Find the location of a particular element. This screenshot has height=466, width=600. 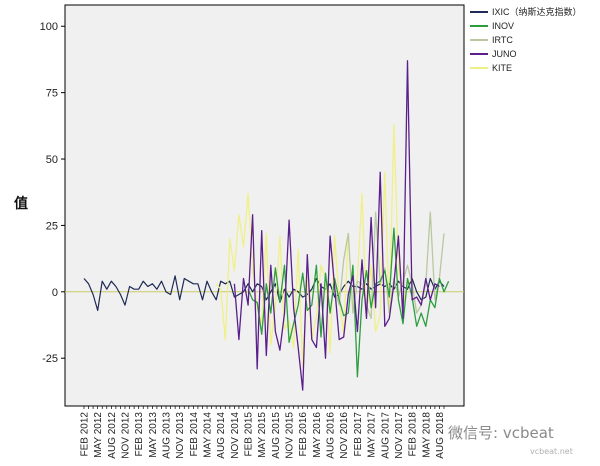

y-axis: -25 0 25 50 75 100 is located at coordinates (52, 193).